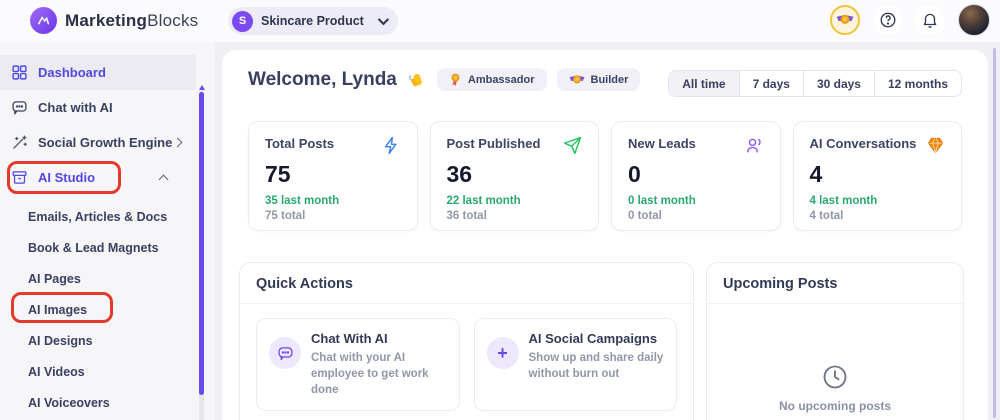  What do you see at coordinates (910, 20) in the screenshot?
I see `topbar-actions` at bounding box center [910, 20].